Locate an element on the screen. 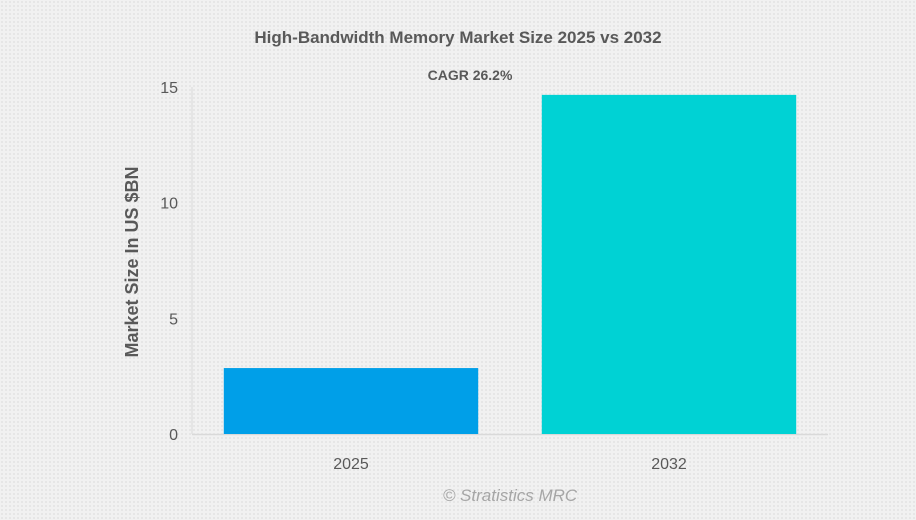 The image size is (916, 520). y-tick-label: 0 is located at coordinates (173, 435).